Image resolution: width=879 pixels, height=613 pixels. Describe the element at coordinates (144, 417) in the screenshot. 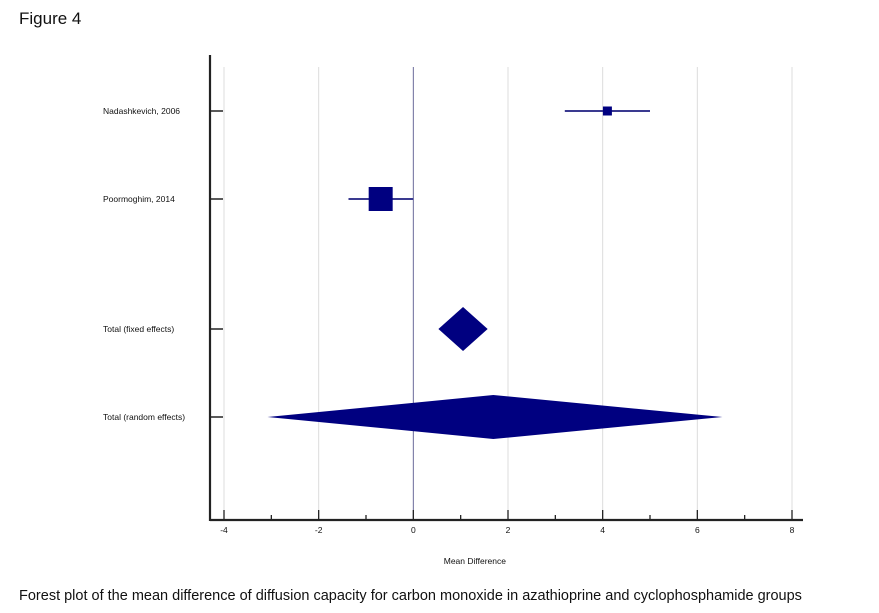

I see `row-label: Total (random effects)` at that location.